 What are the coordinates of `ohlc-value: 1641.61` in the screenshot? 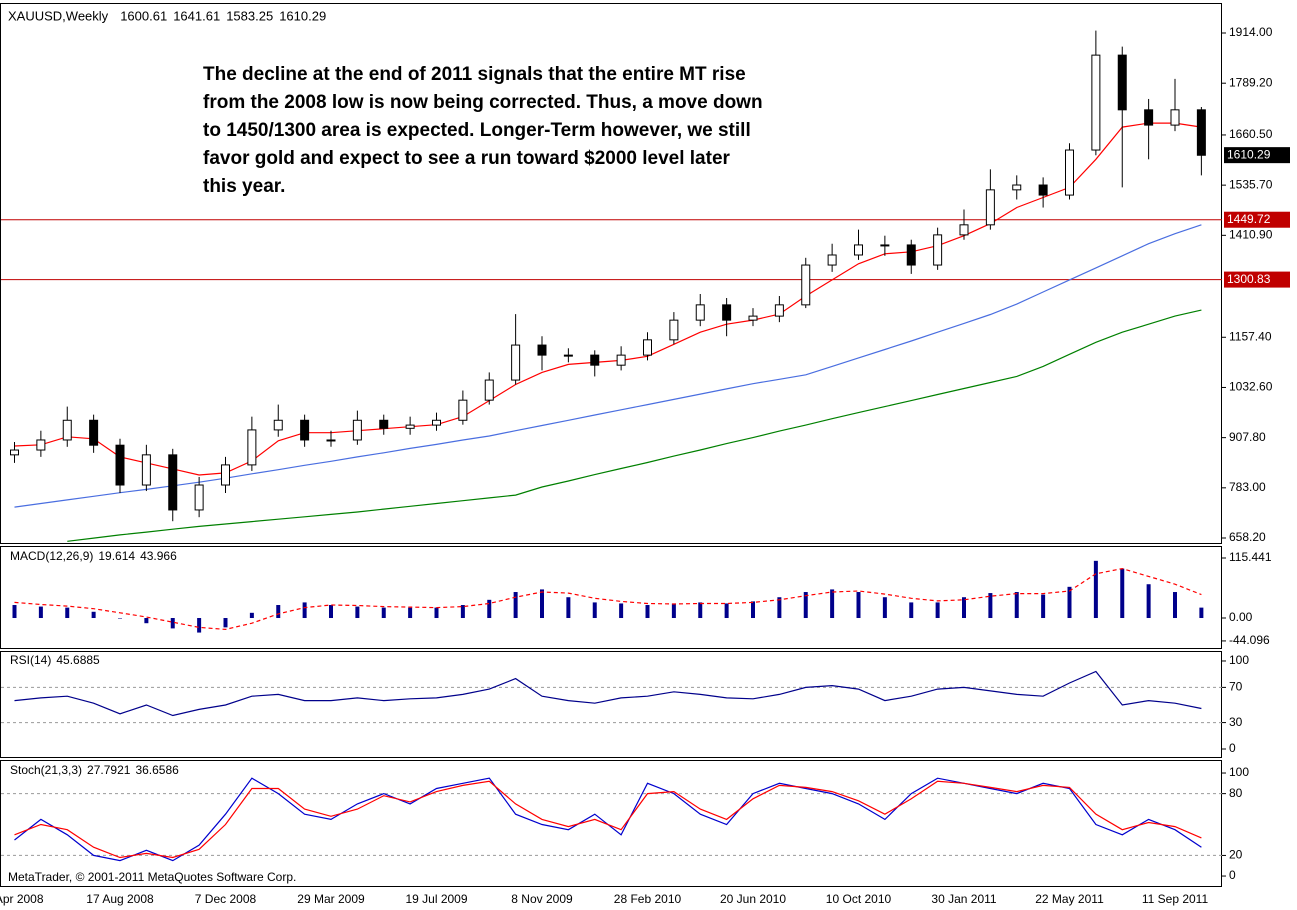 It's located at (196, 15).